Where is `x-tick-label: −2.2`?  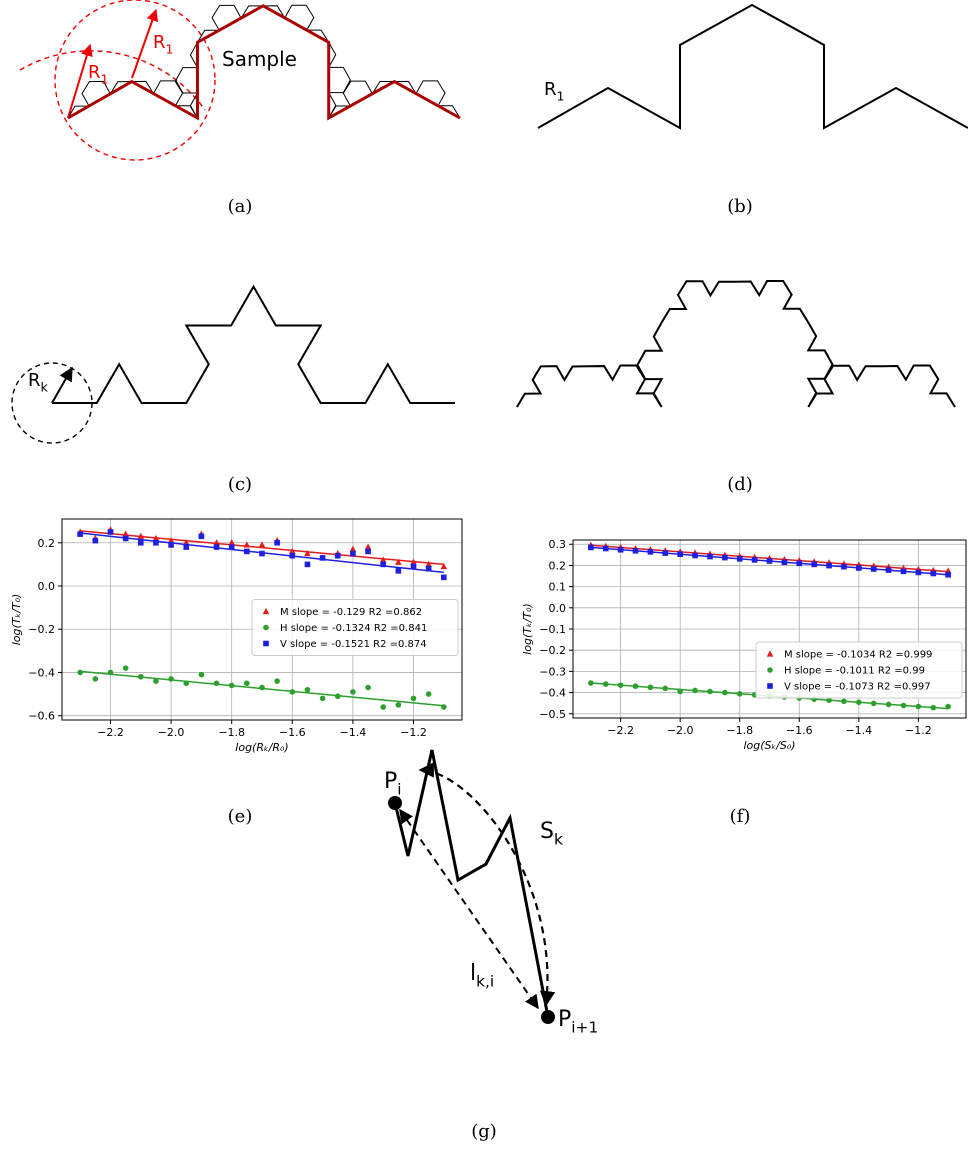 x-tick-label: −2.2 is located at coordinates (620, 730).